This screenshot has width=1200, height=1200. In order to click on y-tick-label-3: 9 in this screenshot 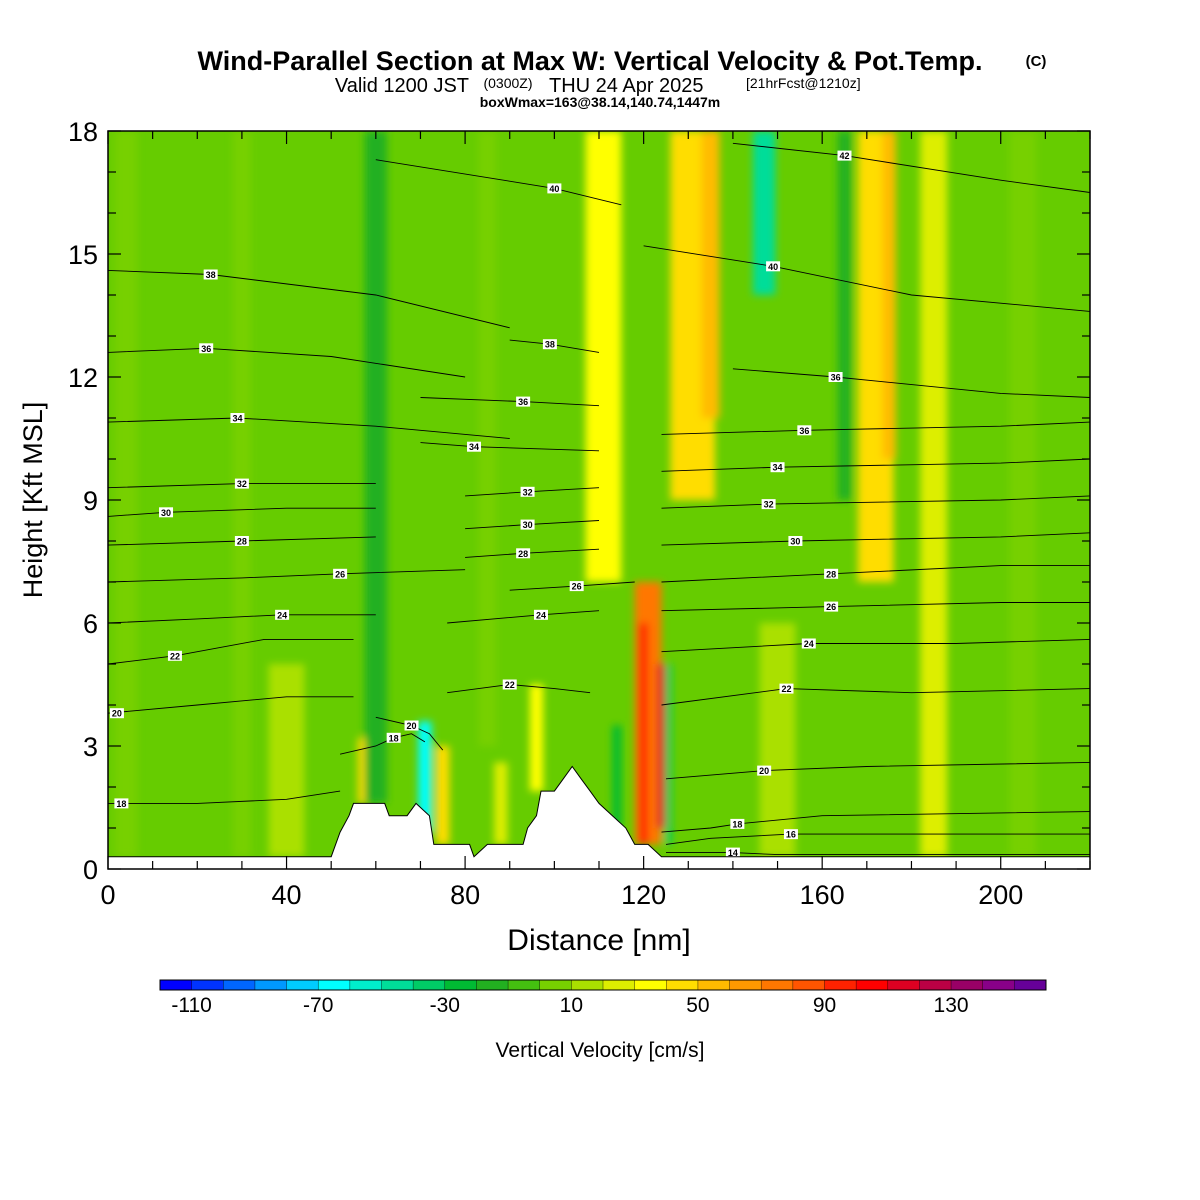, I will do `click(90, 501)`.